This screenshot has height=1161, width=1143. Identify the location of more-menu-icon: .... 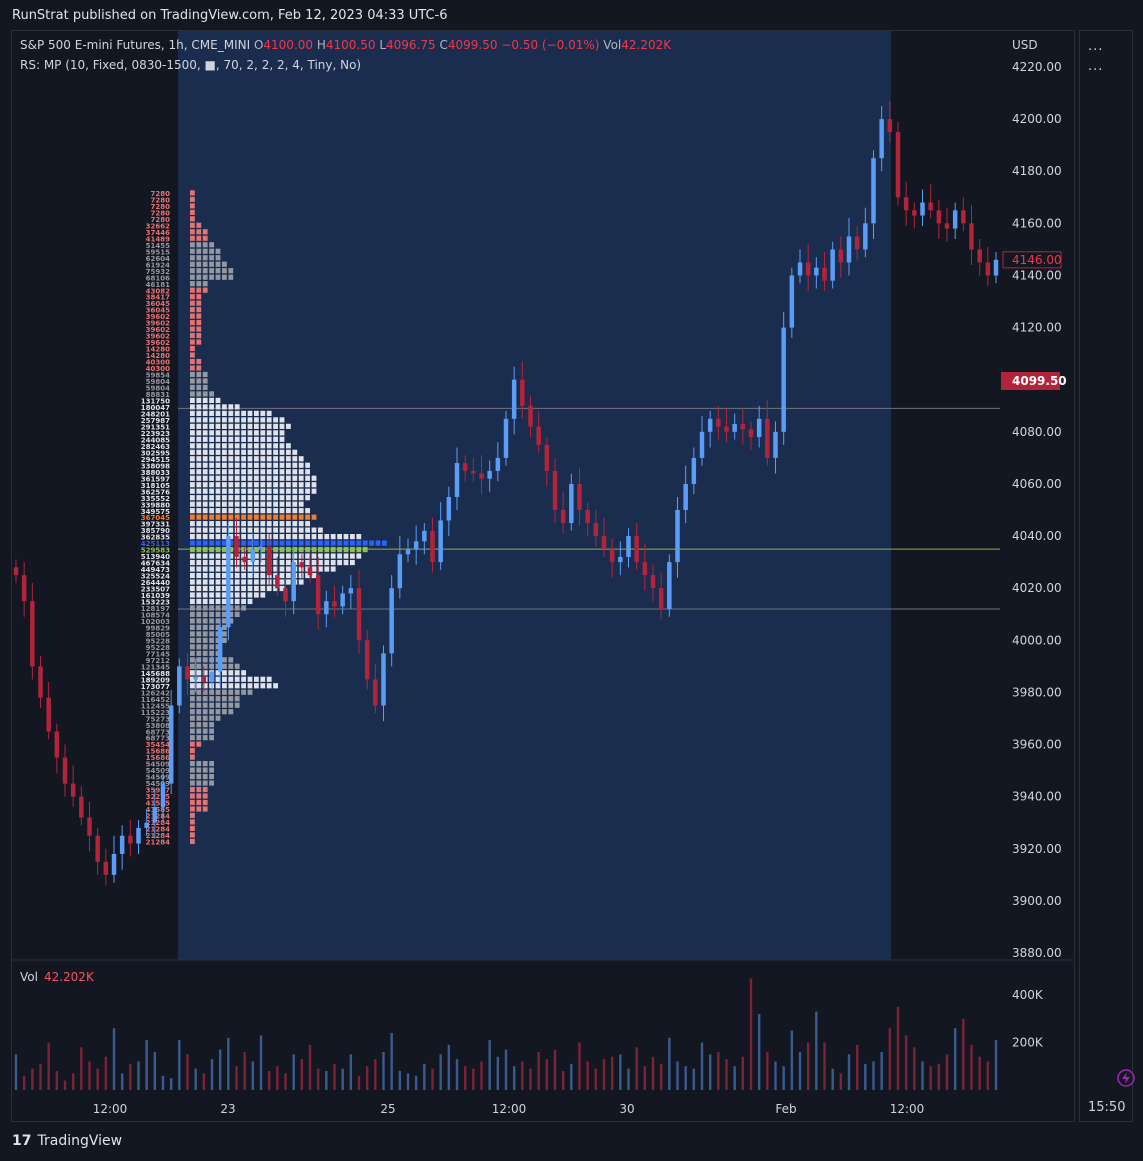
(1096, 46).